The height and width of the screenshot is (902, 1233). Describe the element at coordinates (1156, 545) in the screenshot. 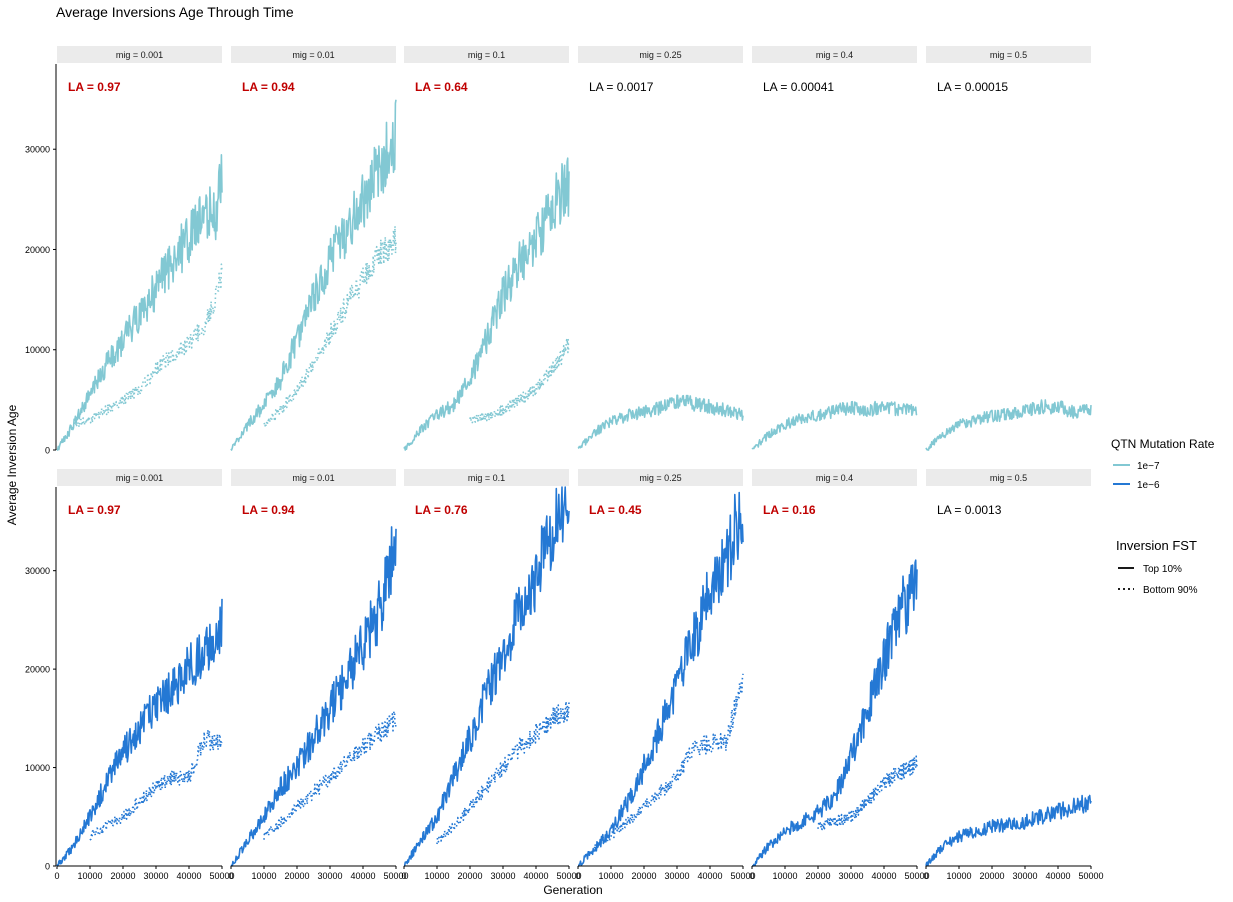

I see `legend-linetype-title: Inversion FST` at that location.